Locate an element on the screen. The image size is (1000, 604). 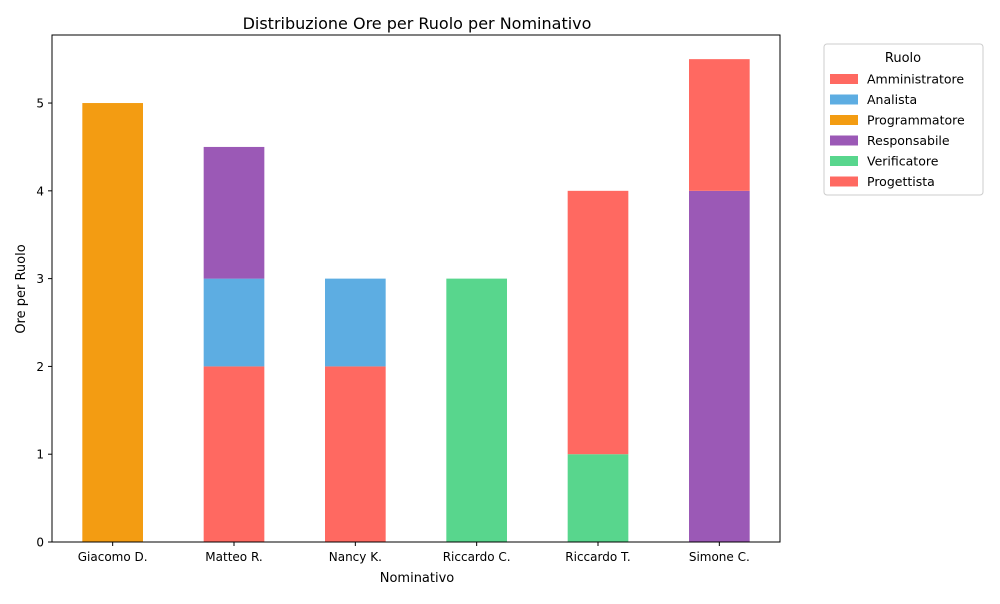
legend-label: Analista is located at coordinates (892, 99).